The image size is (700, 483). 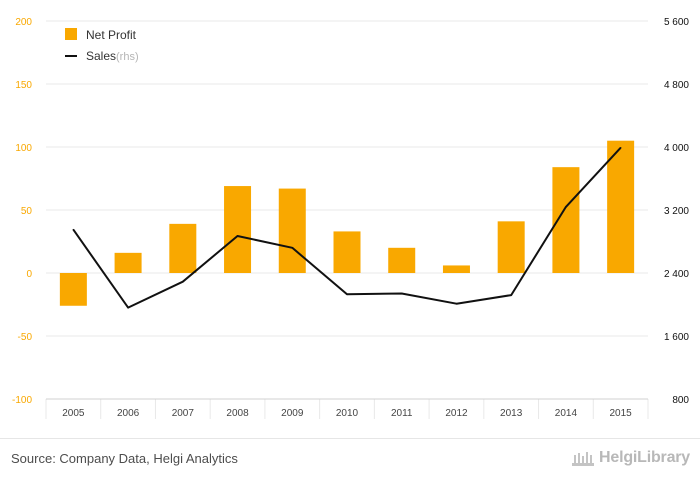 What do you see at coordinates (128, 413) in the screenshot?
I see `x-tick-label: 2006` at bounding box center [128, 413].